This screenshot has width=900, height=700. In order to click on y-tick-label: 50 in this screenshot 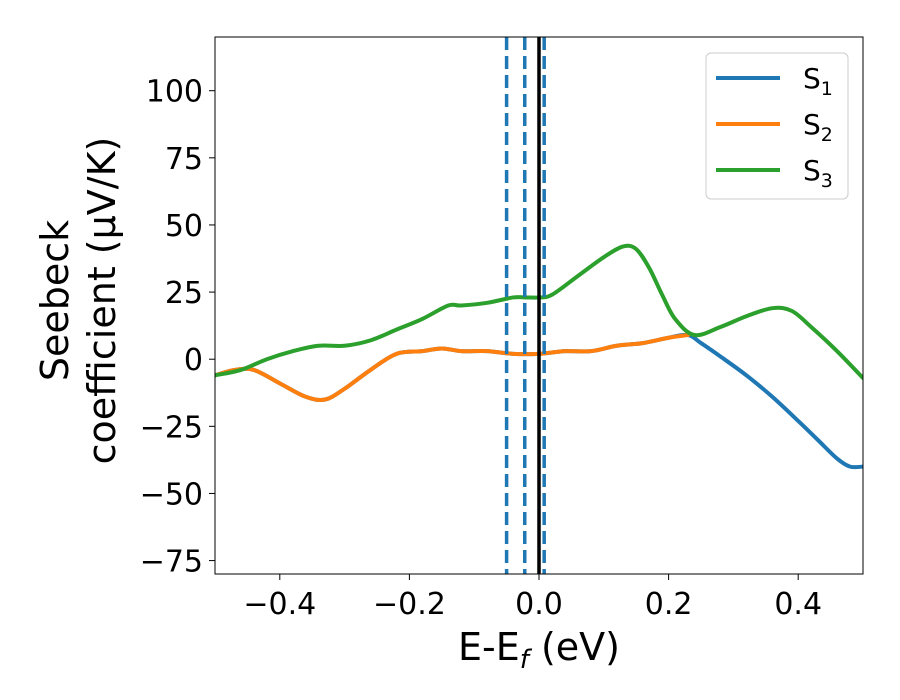, I will do `click(184, 226)`.